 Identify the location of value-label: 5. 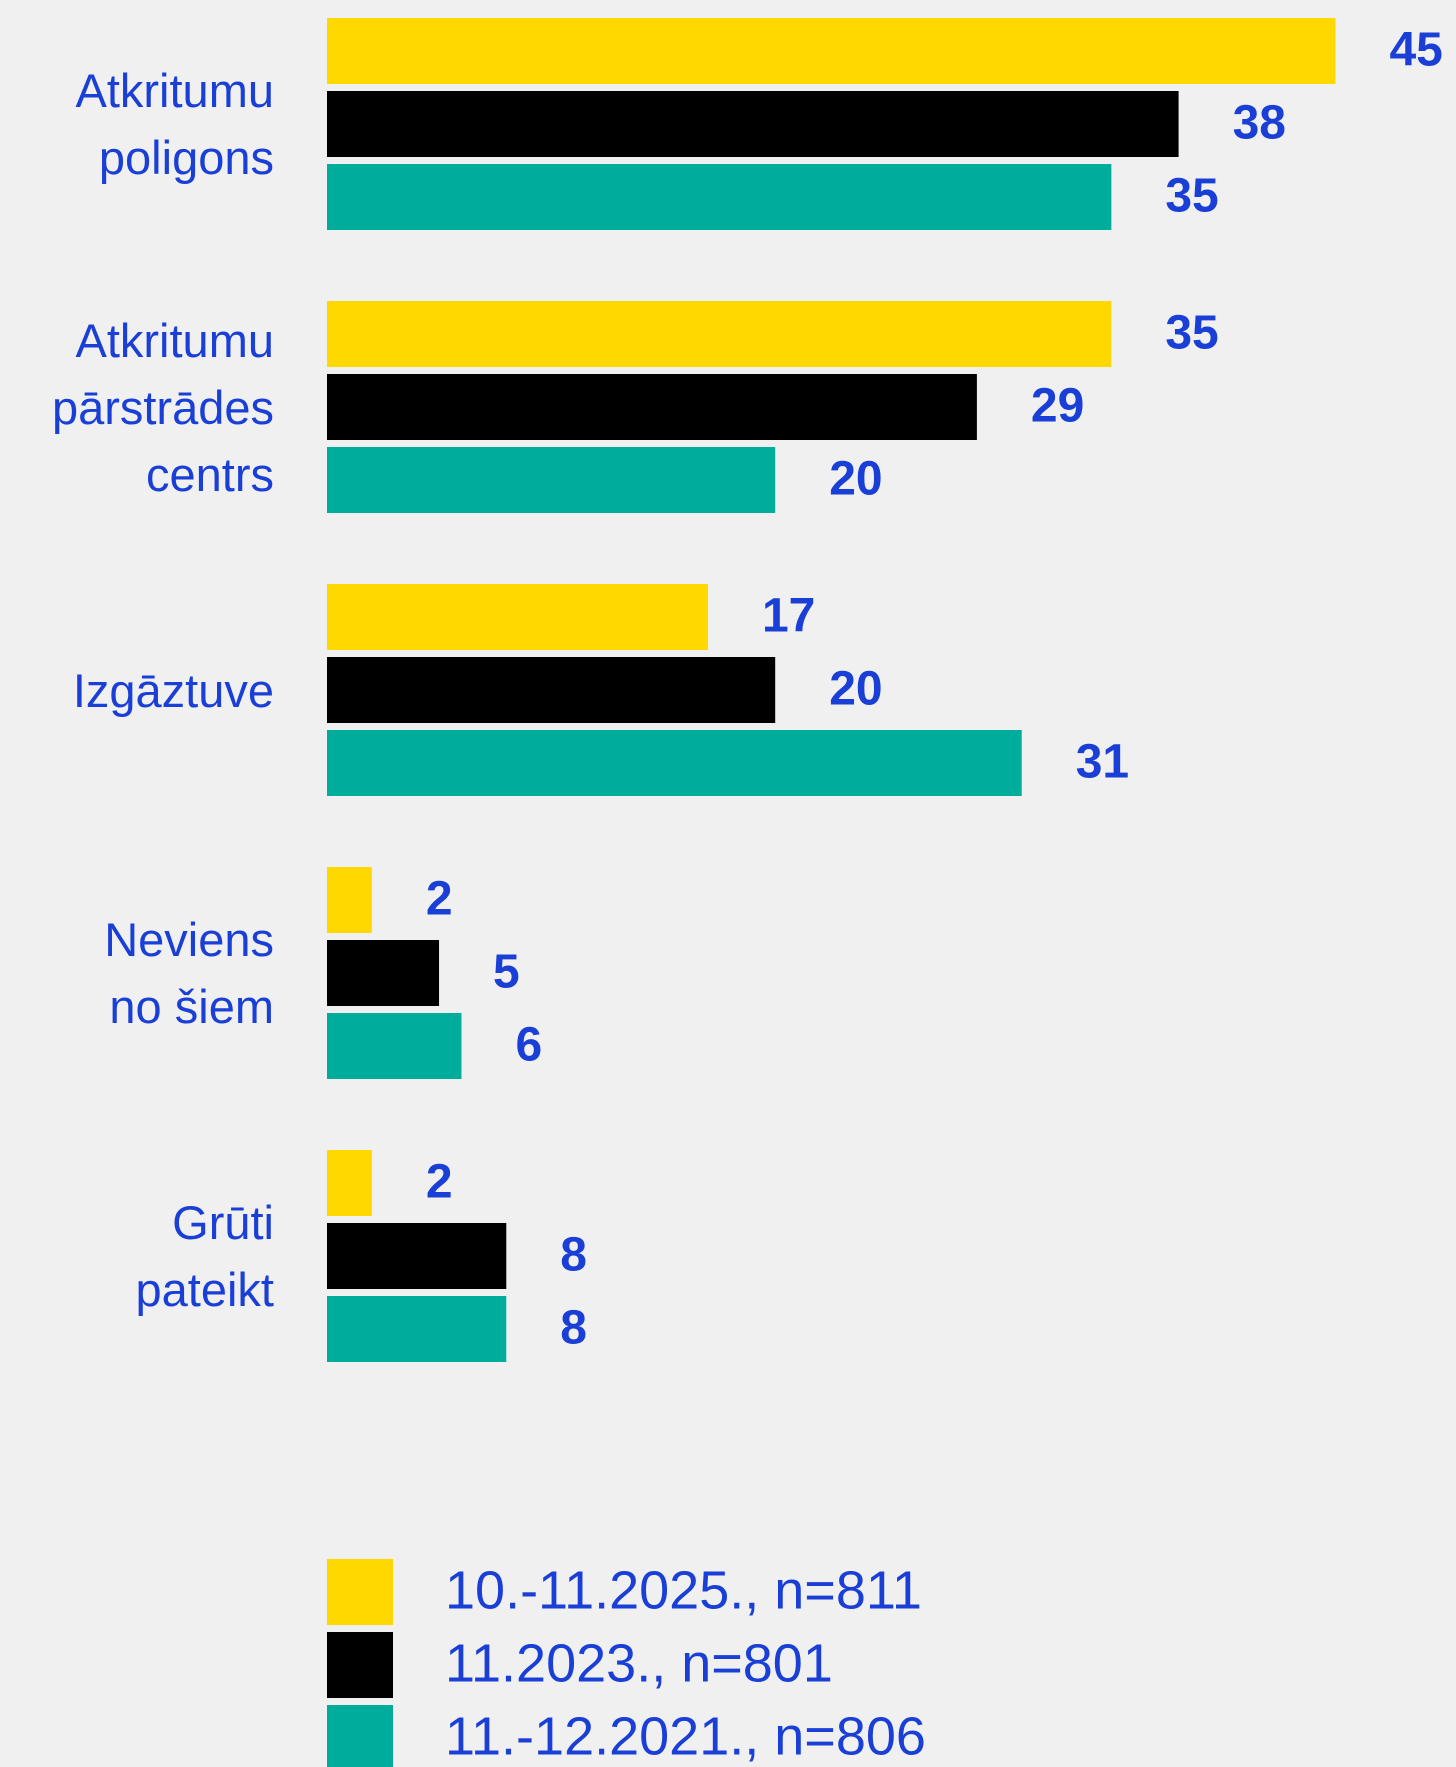
(506, 972).